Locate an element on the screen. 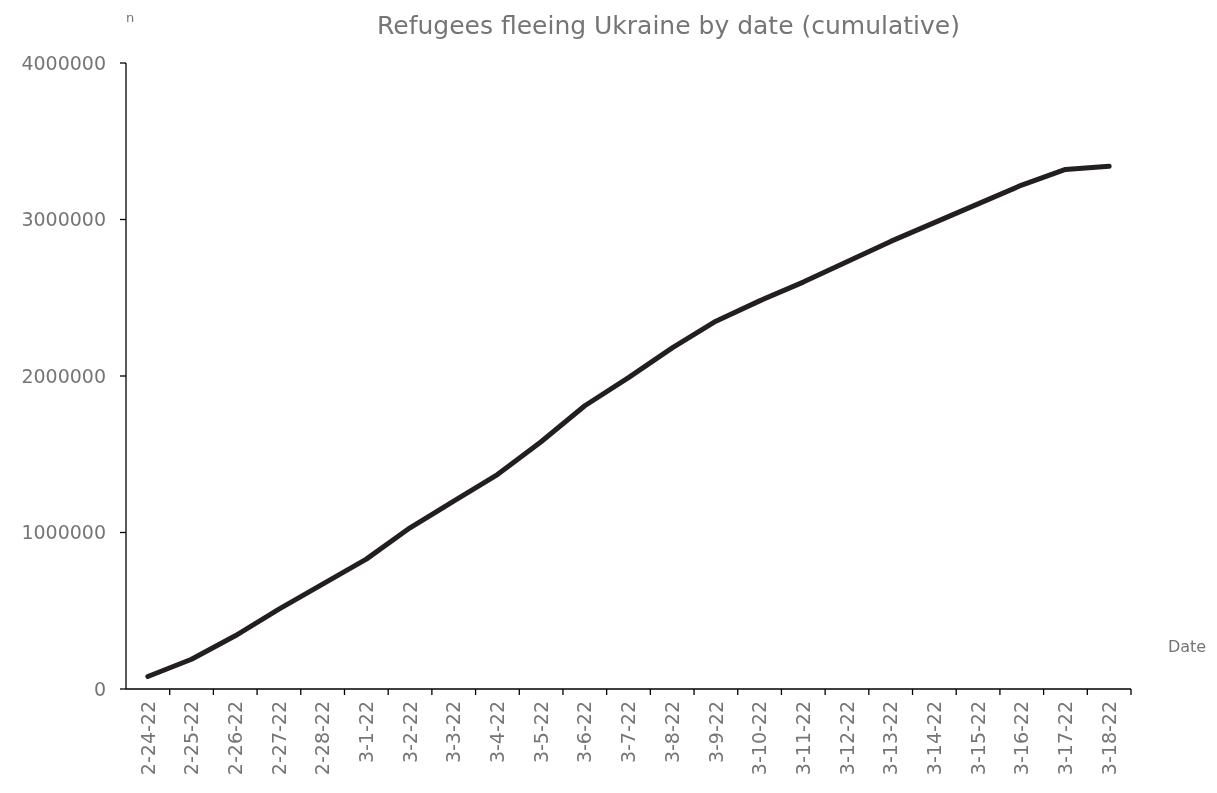  x-tick-label: 3-17-22 is located at coordinates (1065, 738).